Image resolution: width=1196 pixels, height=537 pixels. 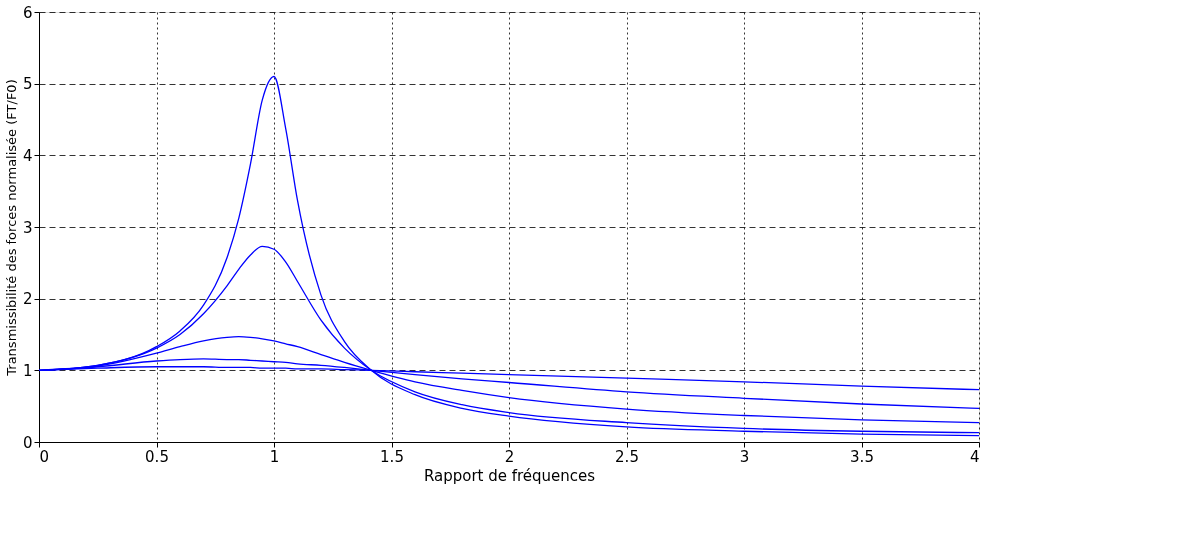 I want to click on x-tick-label: 1, so click(x=274, y=456).